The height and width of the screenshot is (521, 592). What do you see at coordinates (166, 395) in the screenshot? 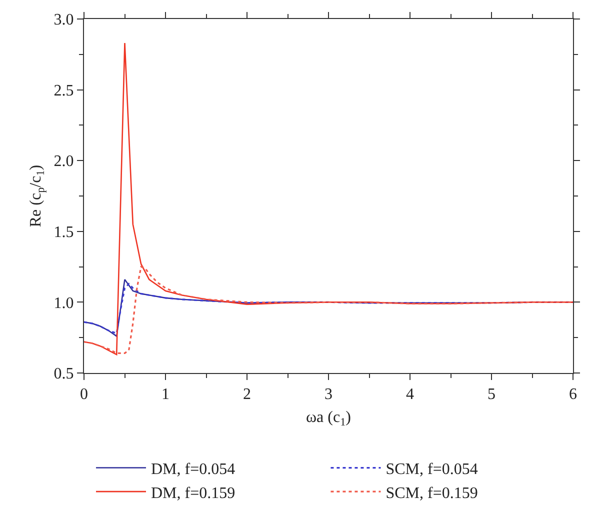
I see `x-tick-label: 1` at bounding box center [166, 395].